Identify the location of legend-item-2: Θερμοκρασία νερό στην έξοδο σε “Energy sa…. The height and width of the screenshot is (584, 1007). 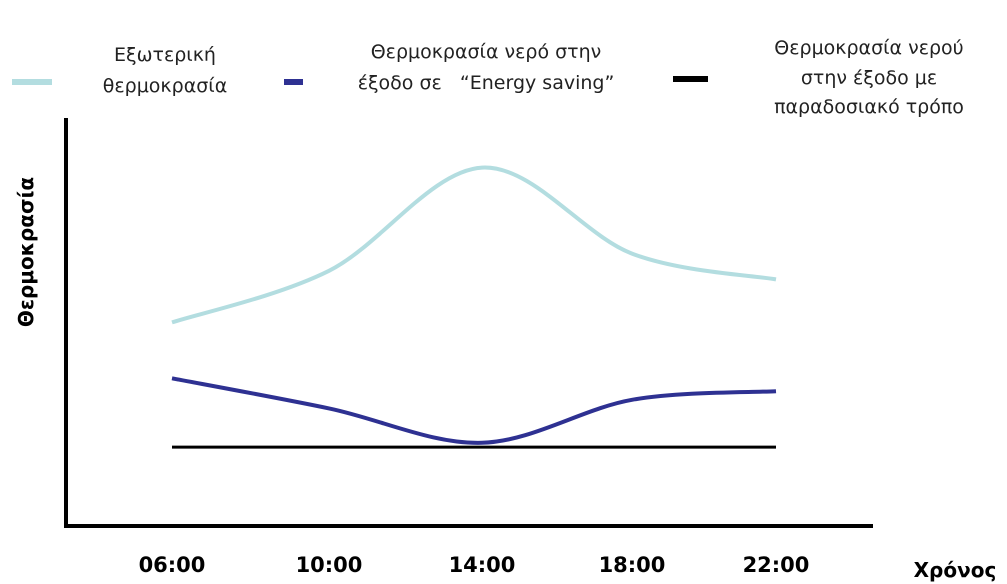
(449, 67).